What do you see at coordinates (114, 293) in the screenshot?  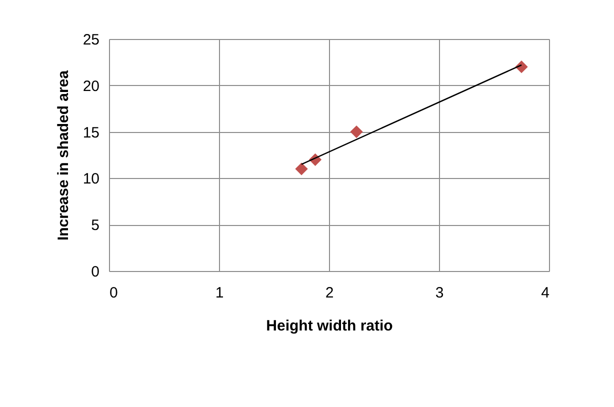 I see `x-tick-label: 0` at bounding box center [114, 293].